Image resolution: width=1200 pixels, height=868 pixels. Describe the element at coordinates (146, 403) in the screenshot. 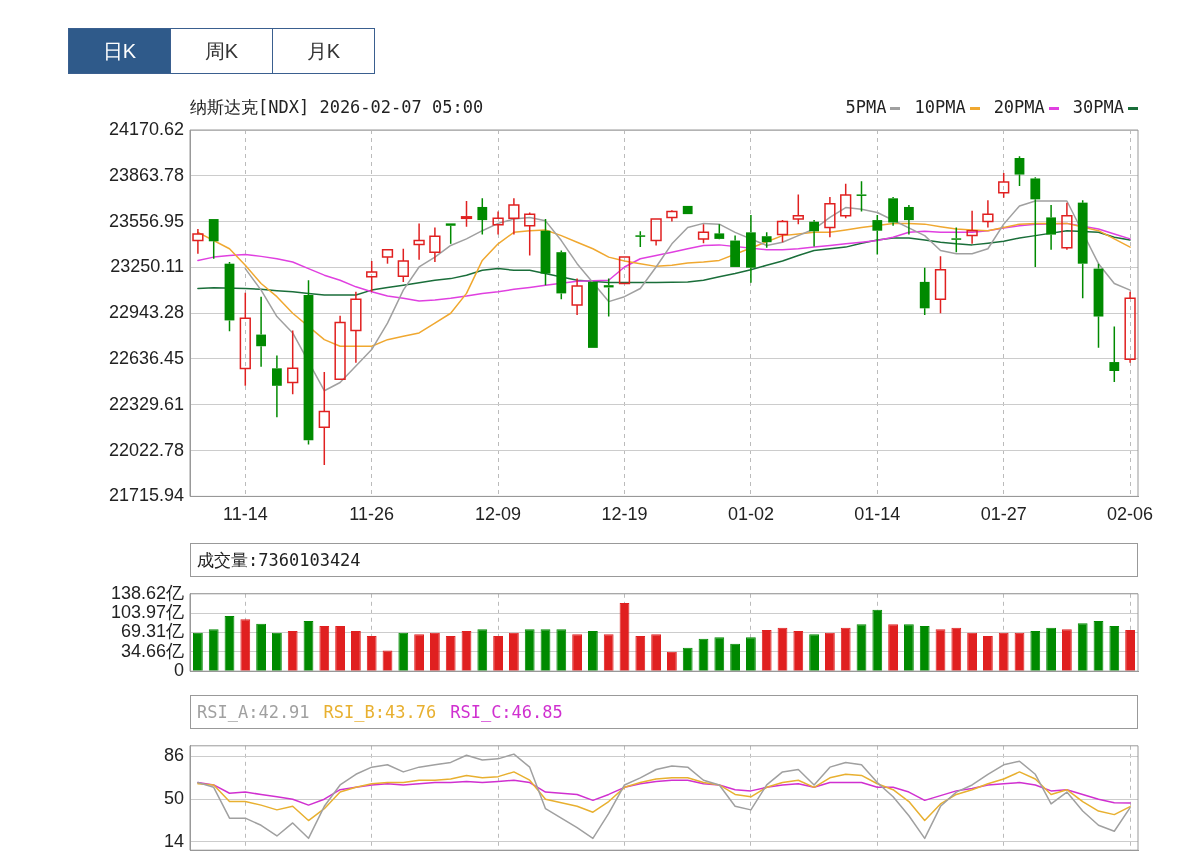

I see `y-tick-label: 22329.61` at that location.